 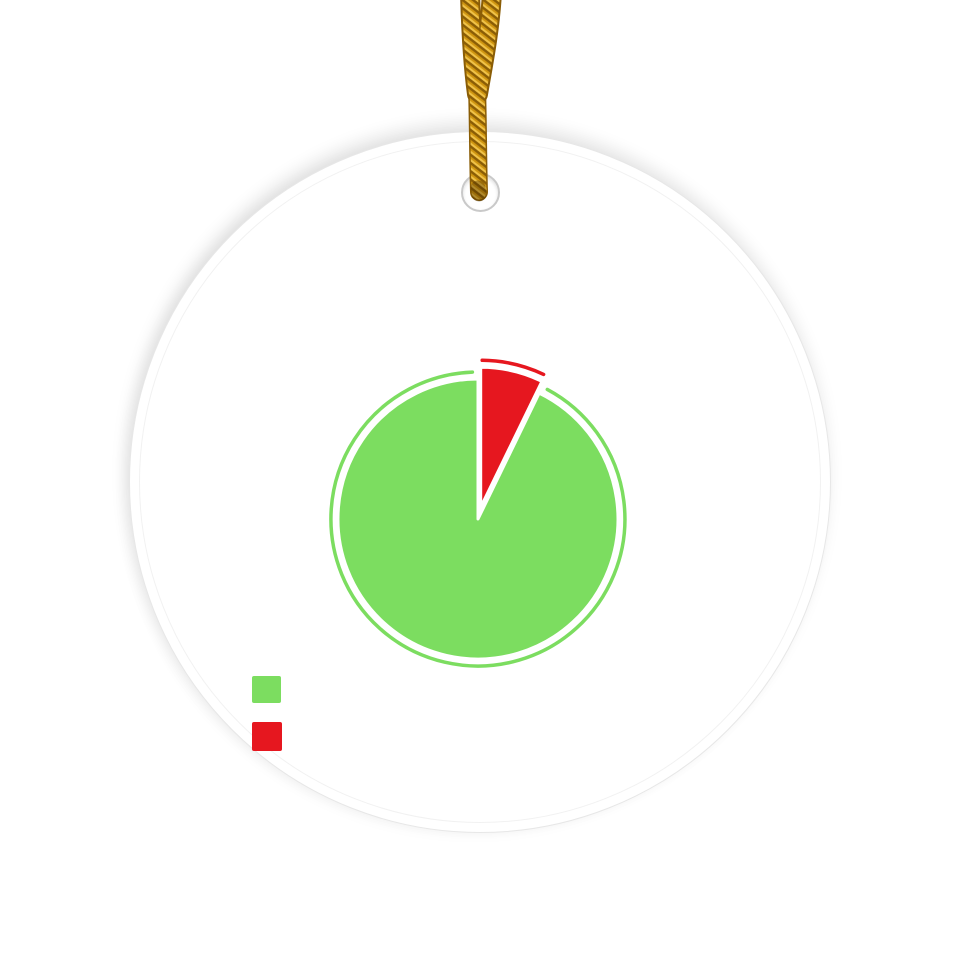 I want to click on cord-right-strand-outline, so click(x=485, y=52).